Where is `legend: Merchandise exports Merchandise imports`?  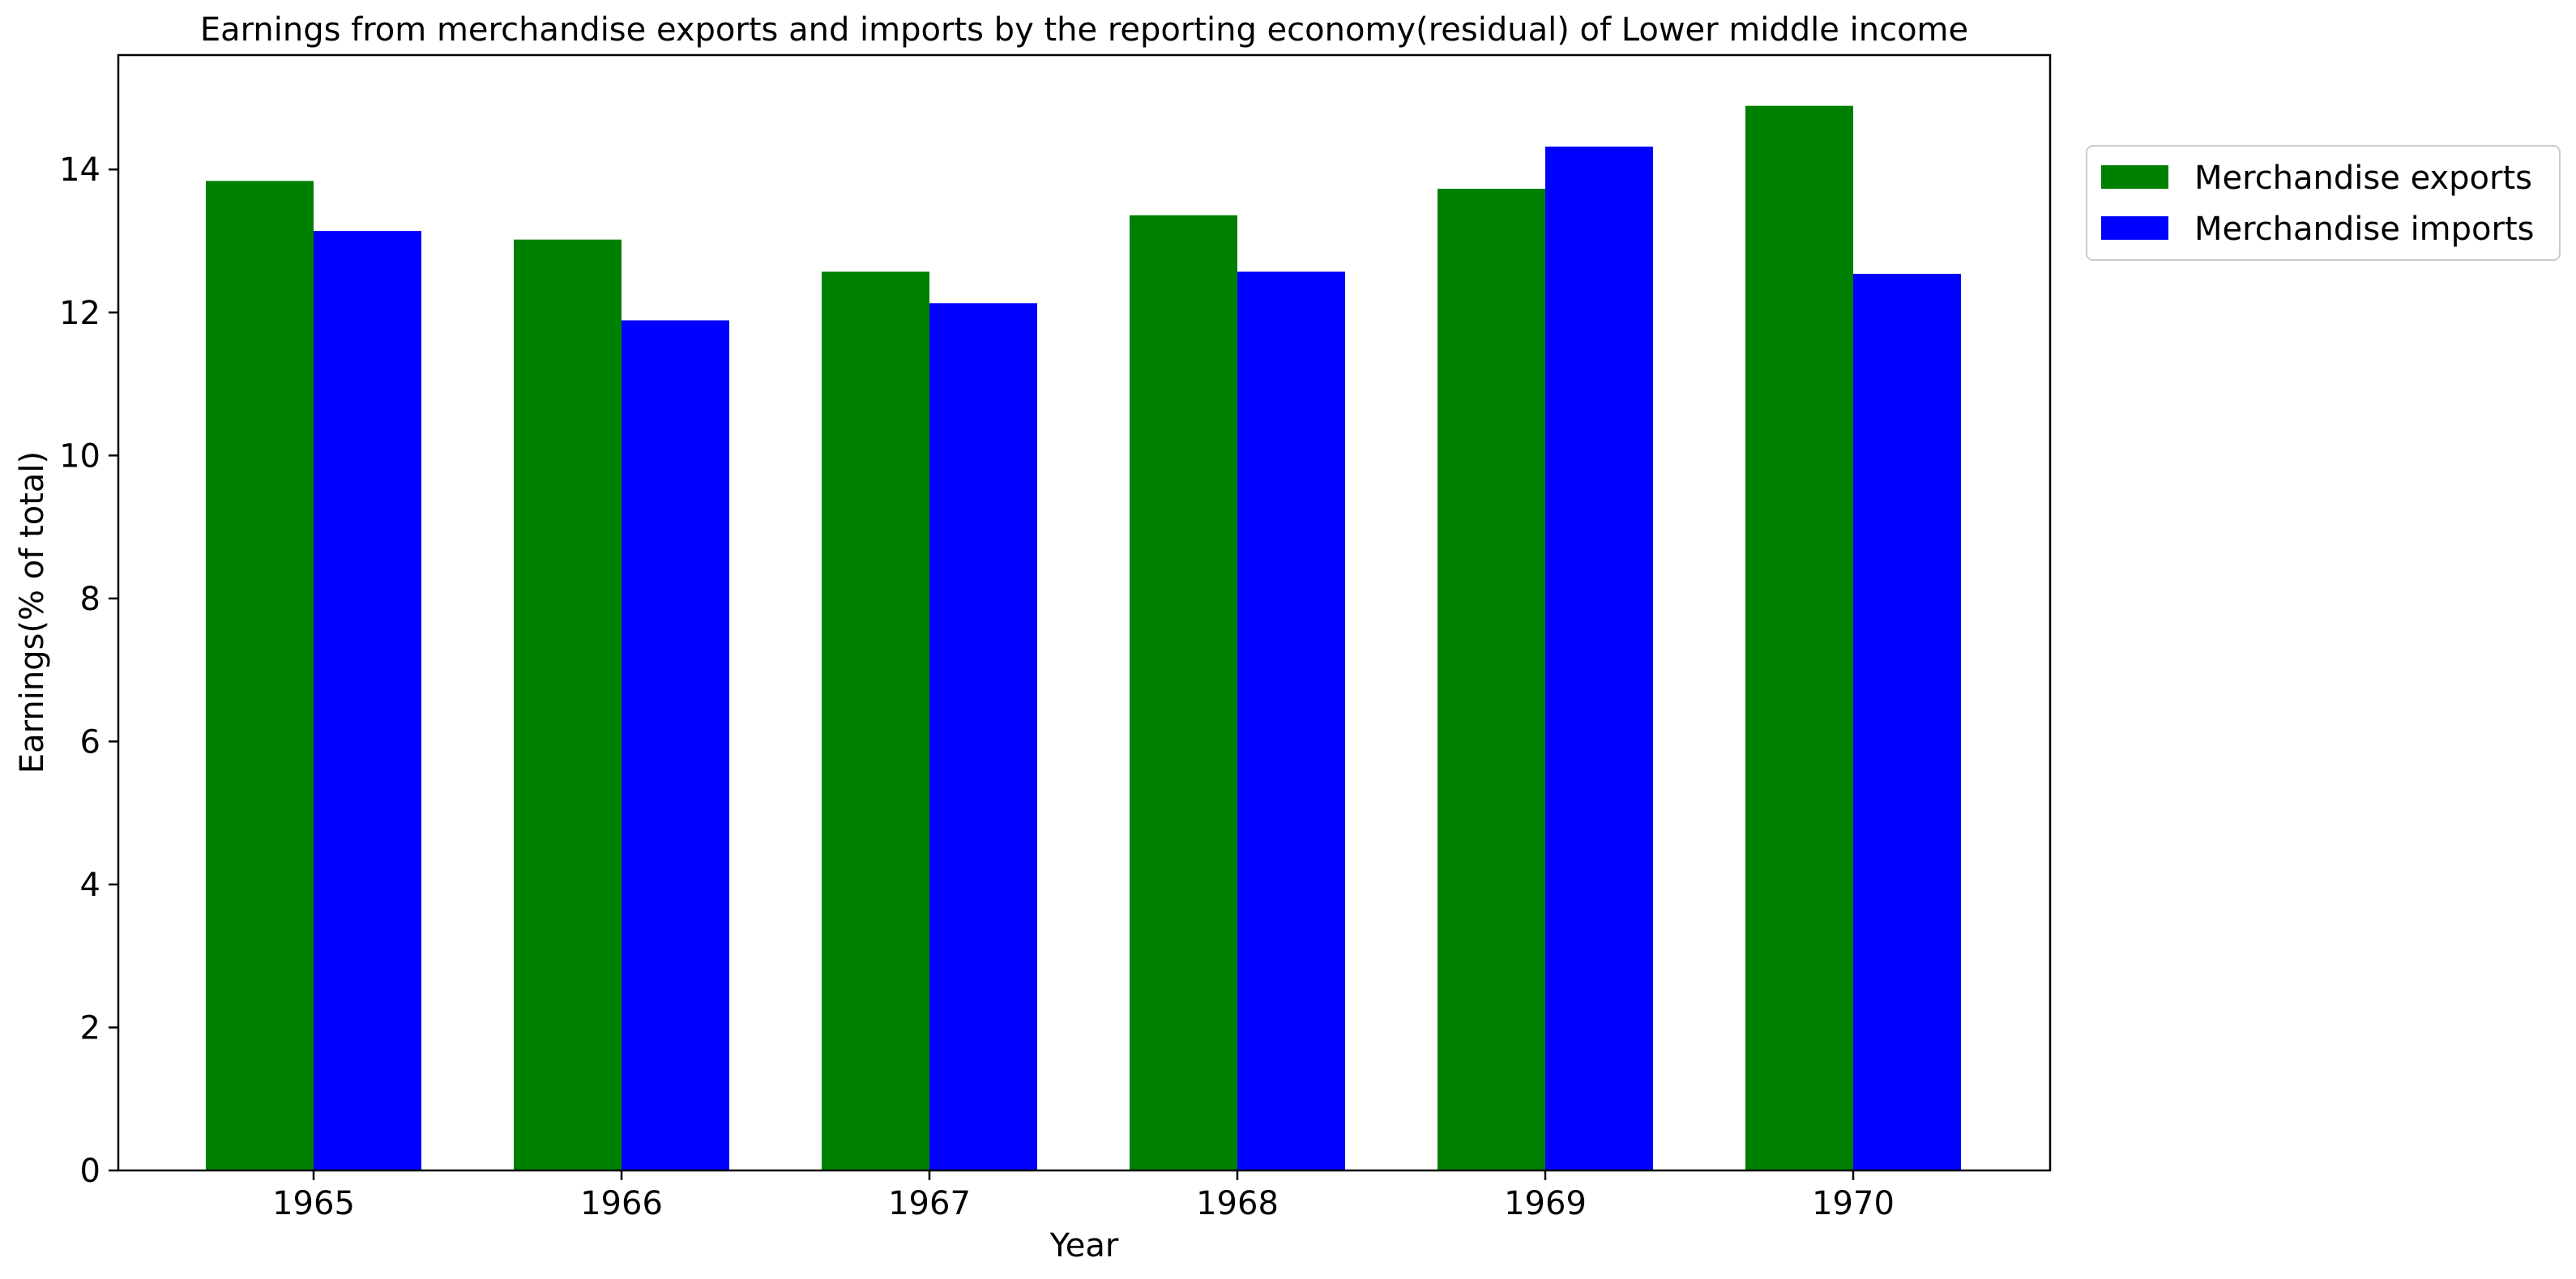
legend: Merchandise exports Merchandise imports is located at coordinates (2323, 203).